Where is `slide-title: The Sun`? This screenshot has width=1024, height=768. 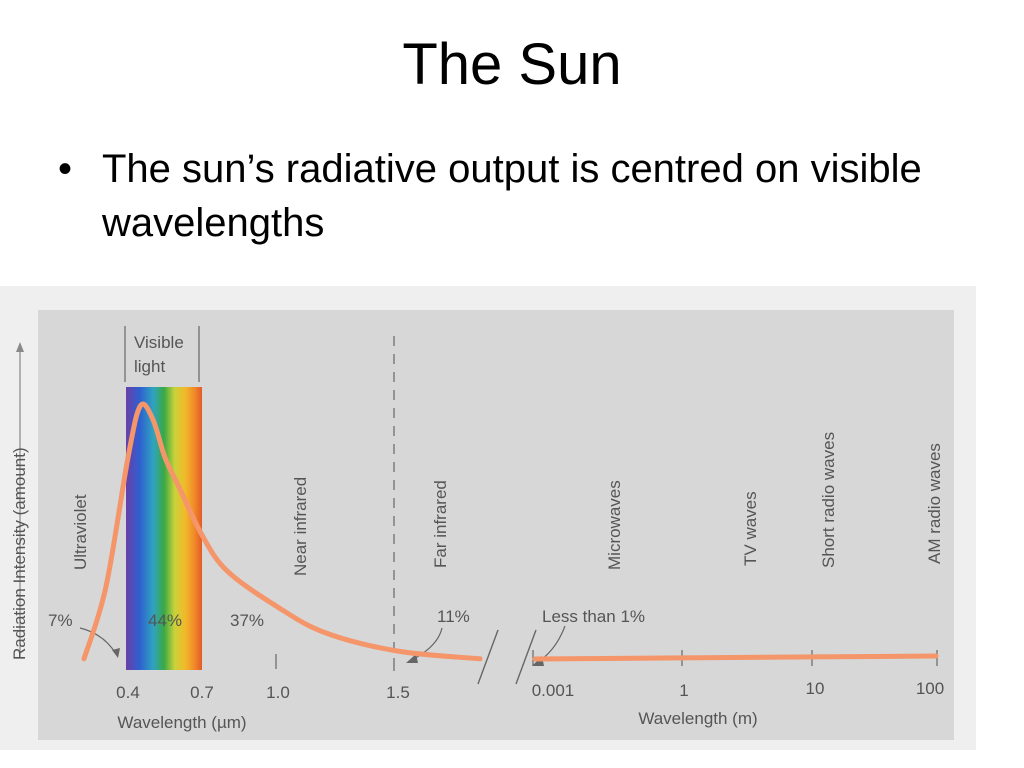
slide-title: The Sun is located at coordinates (512, 64).